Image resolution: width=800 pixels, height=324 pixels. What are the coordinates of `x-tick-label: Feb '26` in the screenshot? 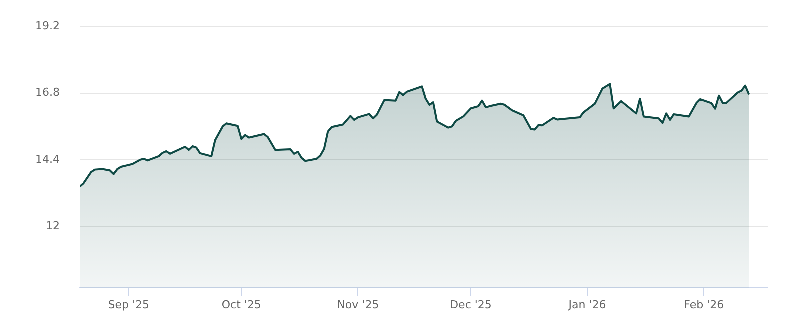 It's located at (704, 305).